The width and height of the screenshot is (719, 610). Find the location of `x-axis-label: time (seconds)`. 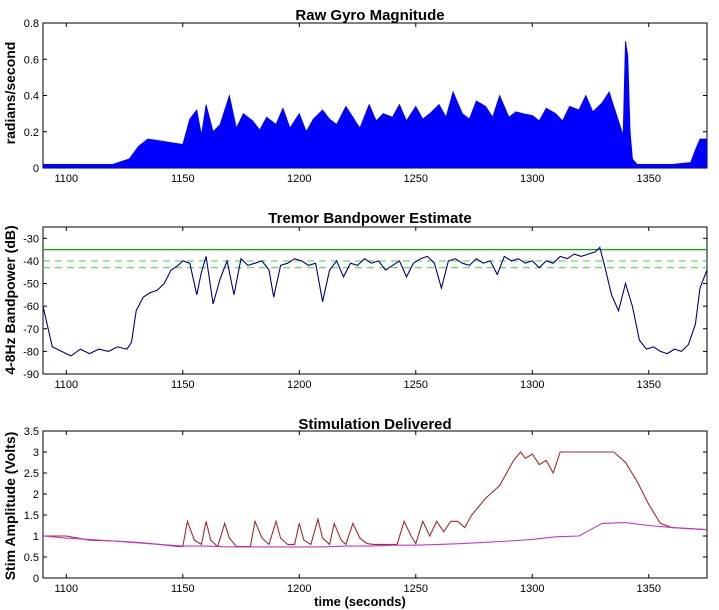

x-axis-label: time (seconds) is located at coordinates (360, 601).